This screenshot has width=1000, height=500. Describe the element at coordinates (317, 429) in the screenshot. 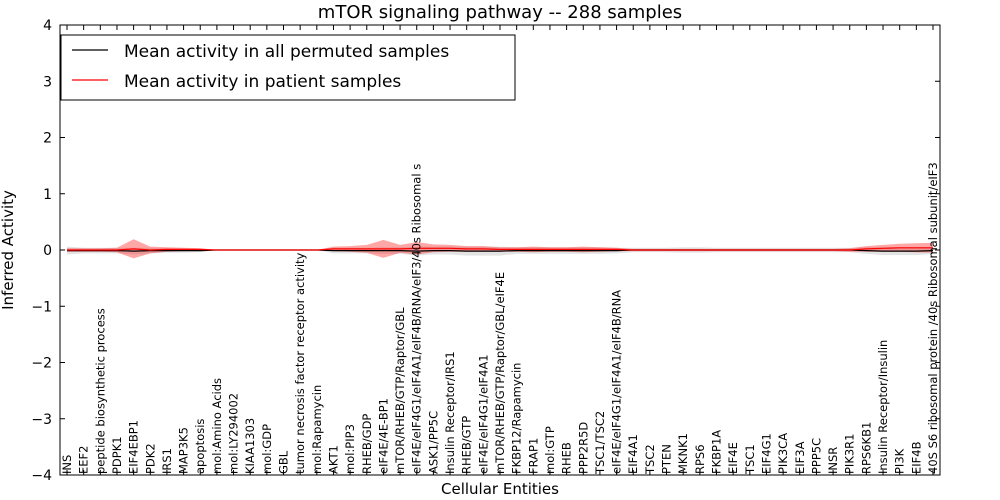

I see `x-category-label: mol:Rapamycin` at that location.